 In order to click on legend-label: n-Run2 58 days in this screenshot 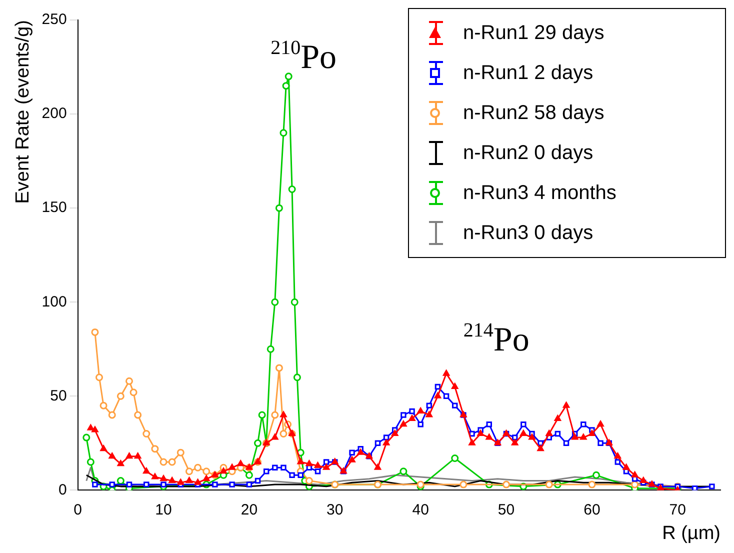, I will do `click(533, 113)`.